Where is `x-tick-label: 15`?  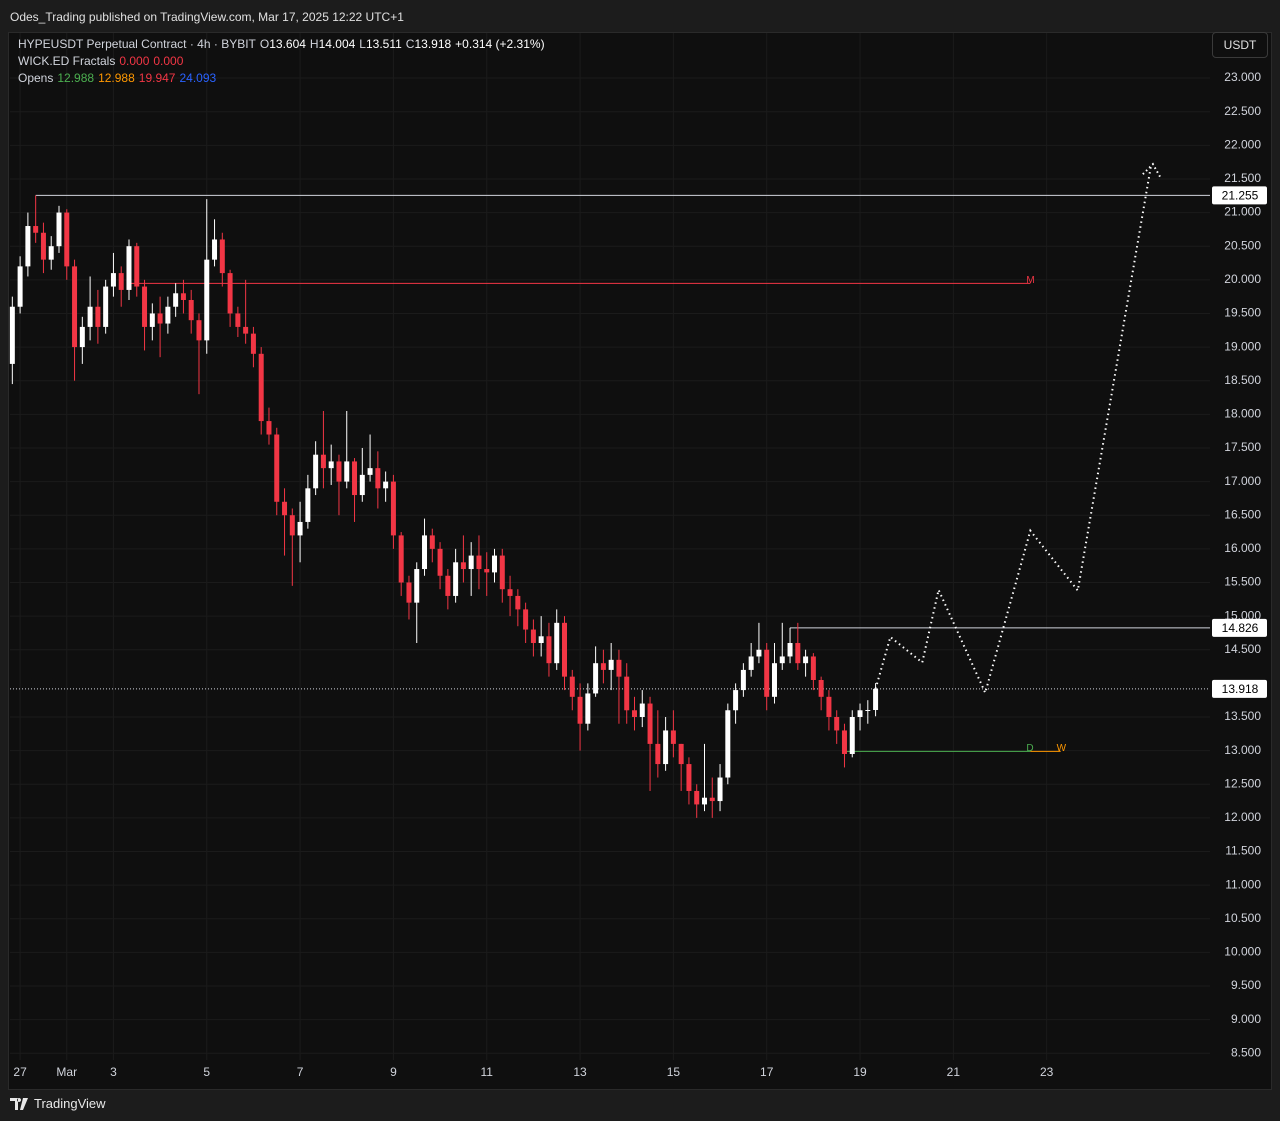 x-tick-label: 15 is located at coordinates (674, 1072).